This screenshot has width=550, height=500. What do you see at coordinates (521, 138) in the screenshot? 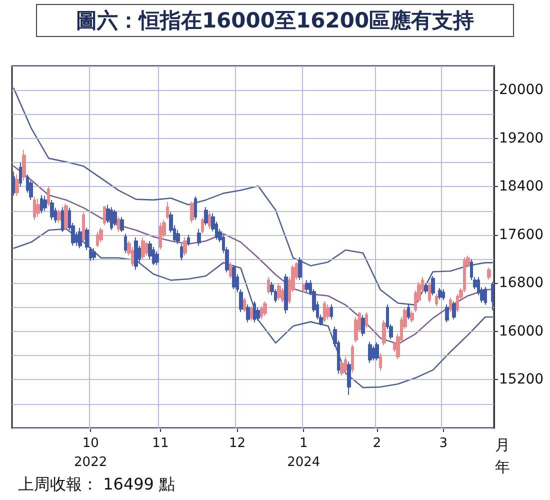
I see `y-tick-label: 19200` at bounding box center [521, 138].